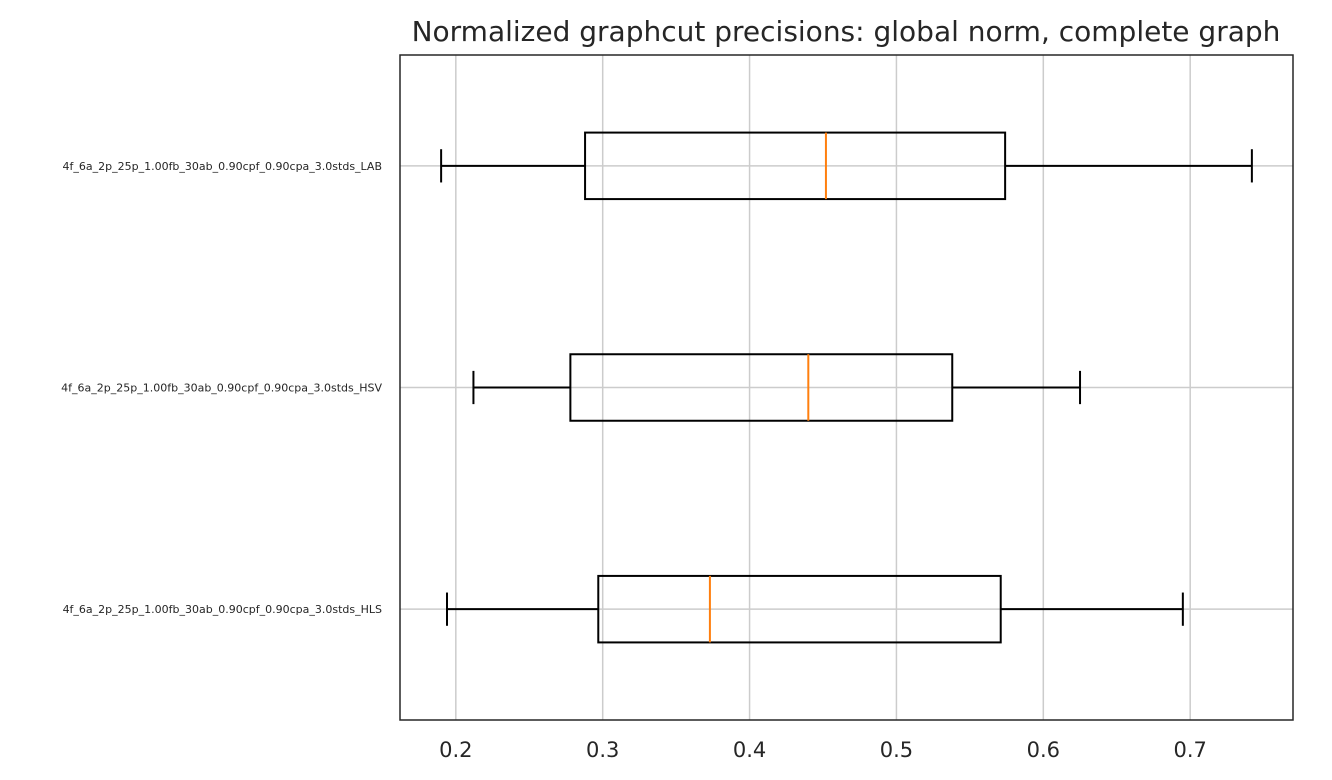  Describe the element at coordinates (602, 750) in the screenshot. I see `x-tick-label: 0.3` at that location.